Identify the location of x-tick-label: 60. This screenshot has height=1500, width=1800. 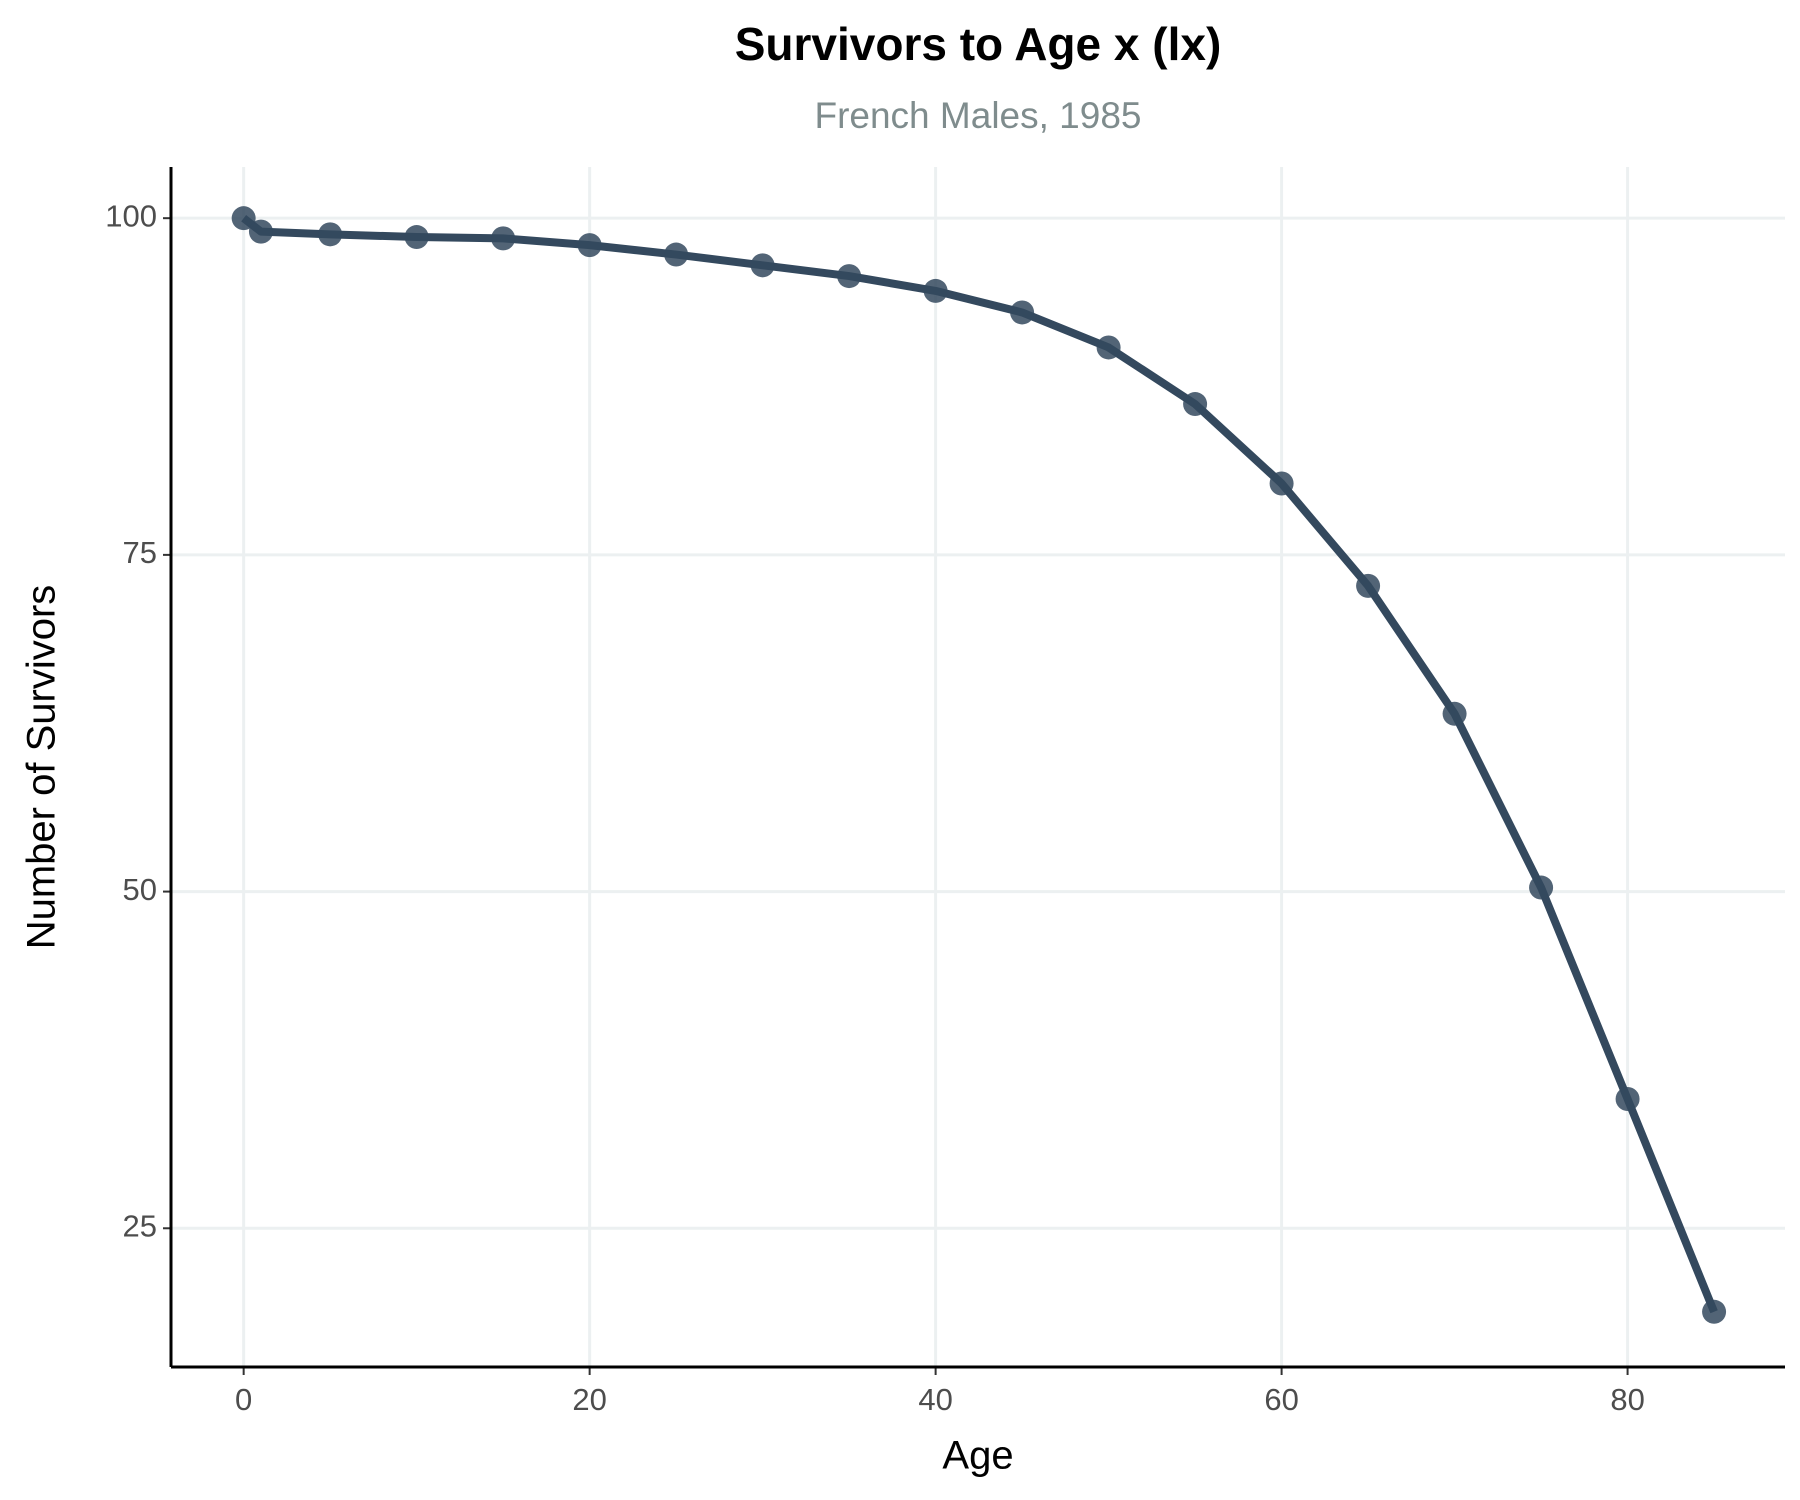
(1281, 1399).